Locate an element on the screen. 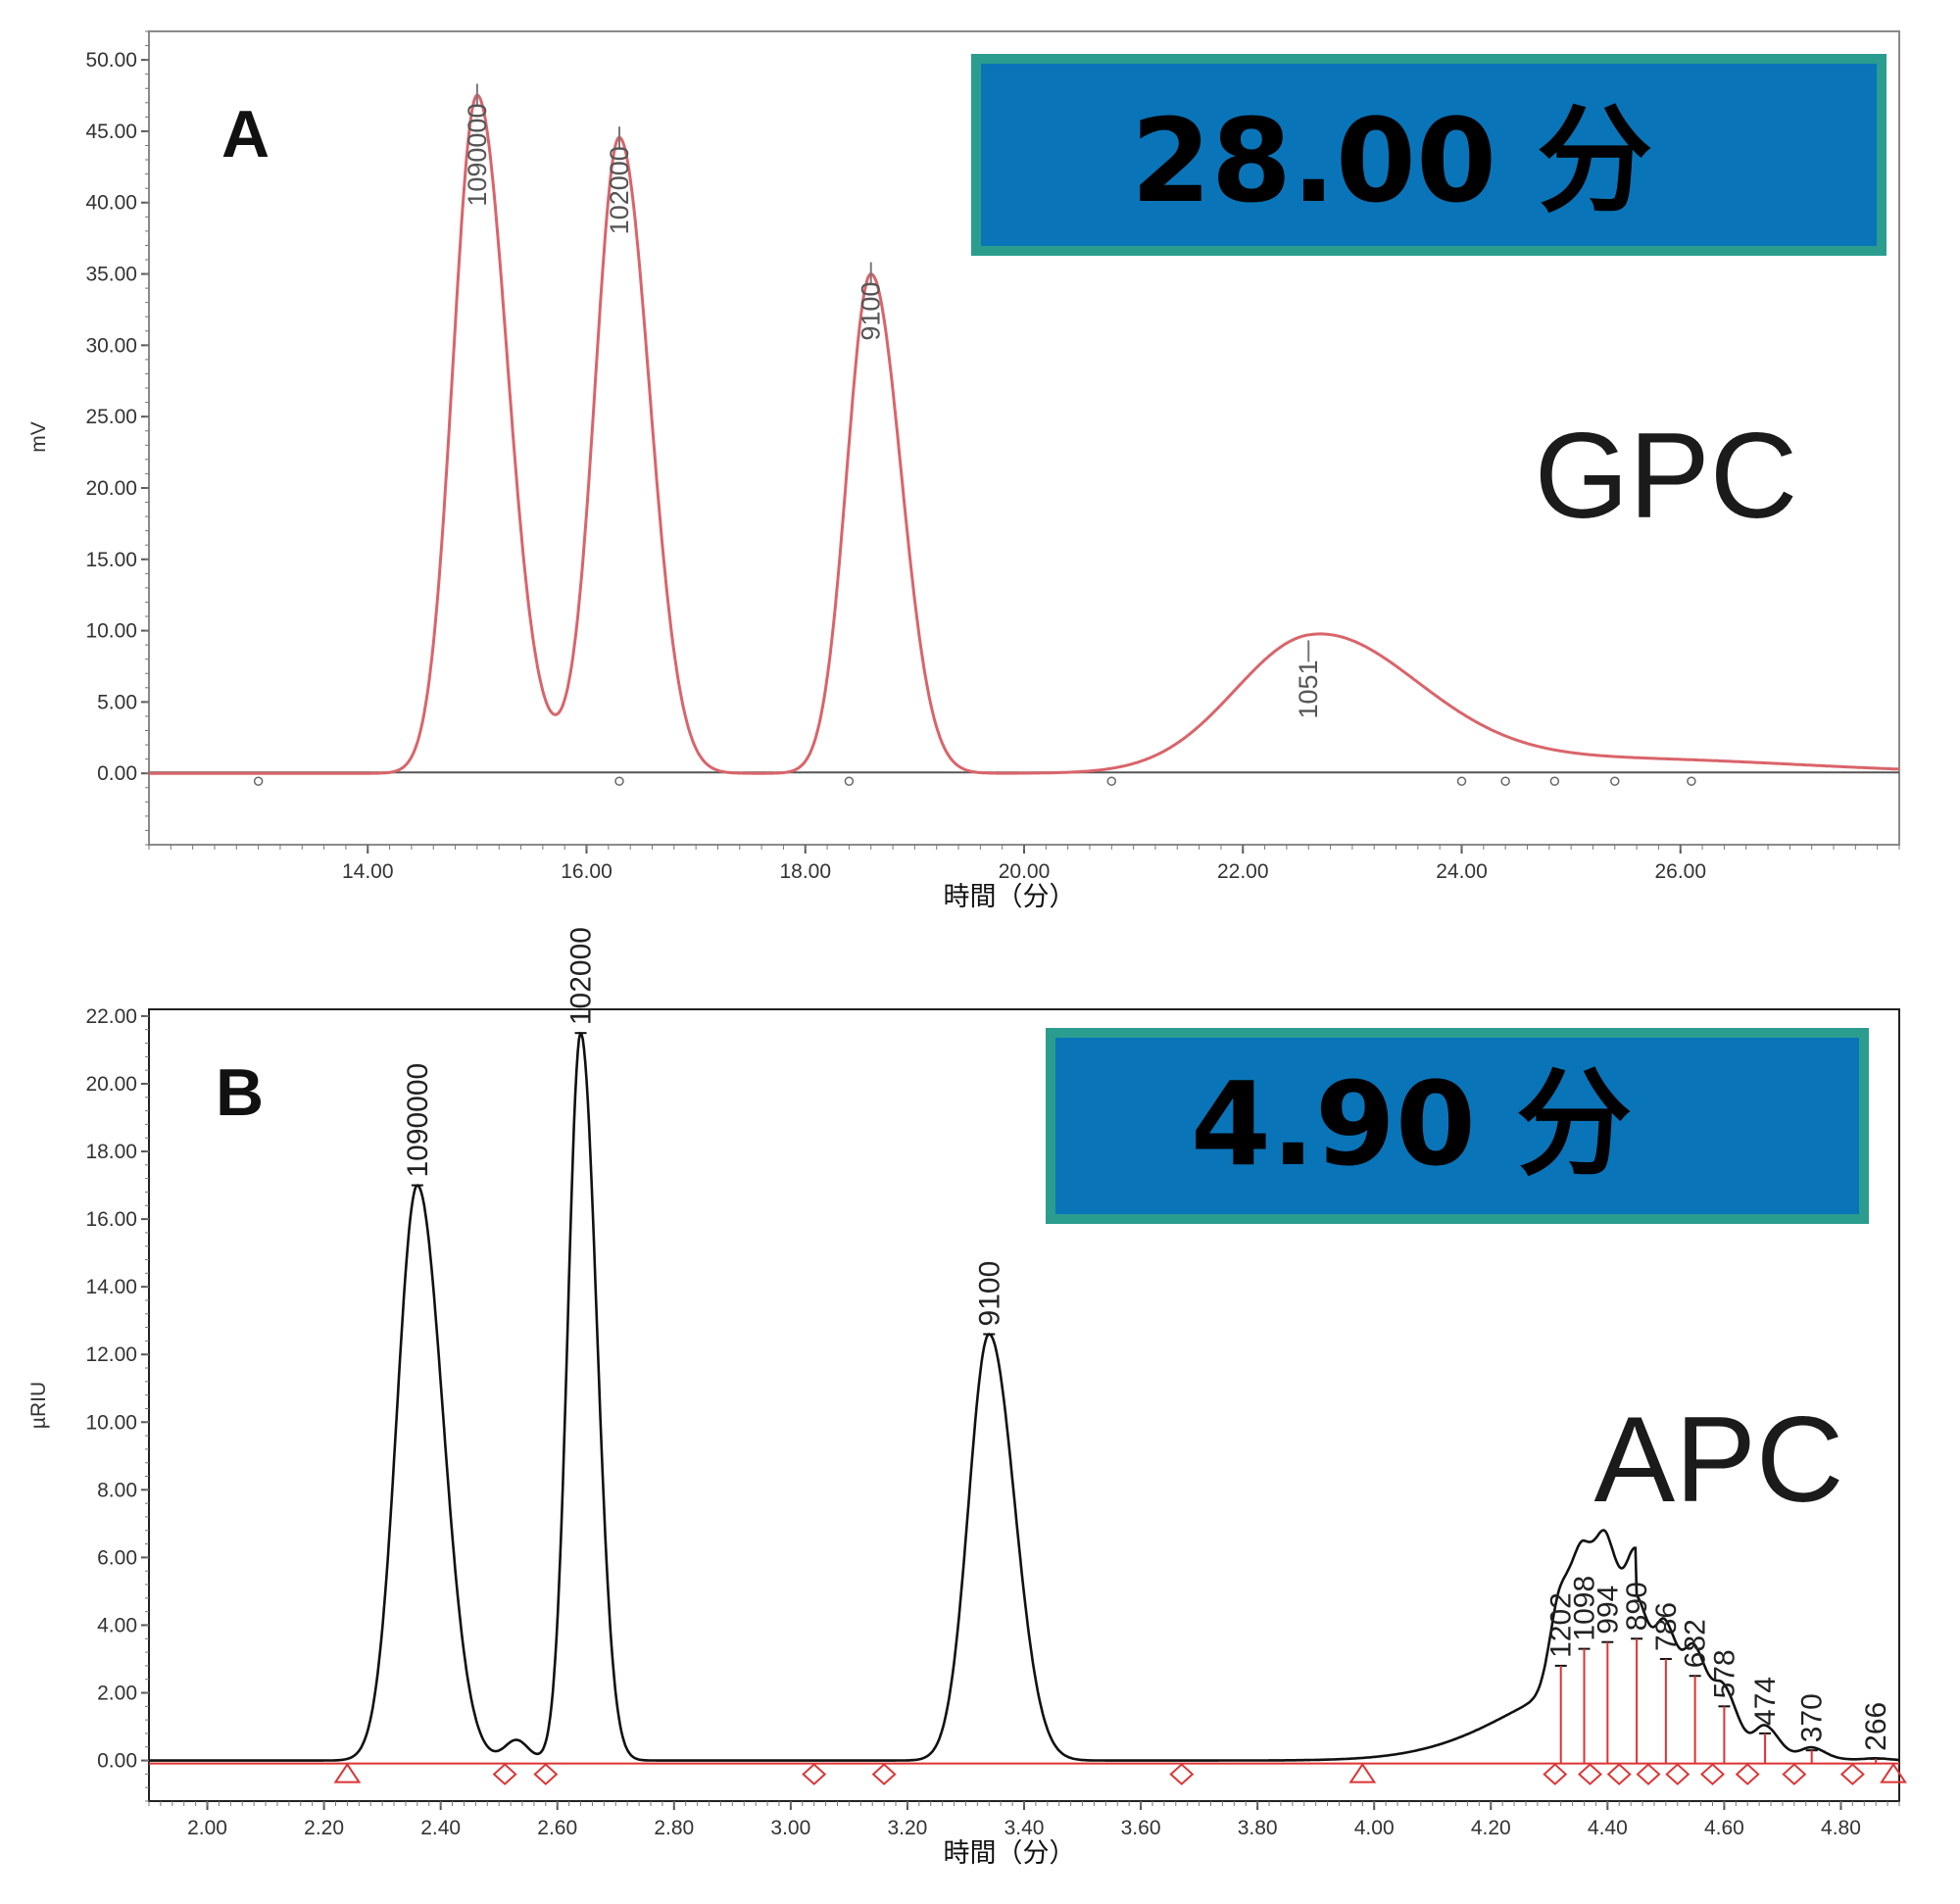  y-tick-label: 5.00 is located at coordinates (117, 702).